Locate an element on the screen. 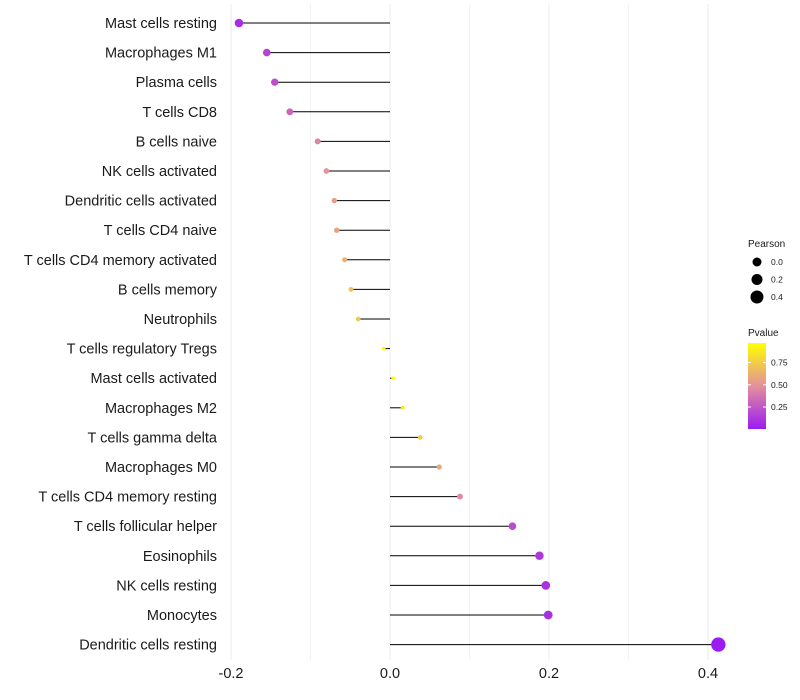  size-legend-label: 0.4 is located at coordinates (777, 297).